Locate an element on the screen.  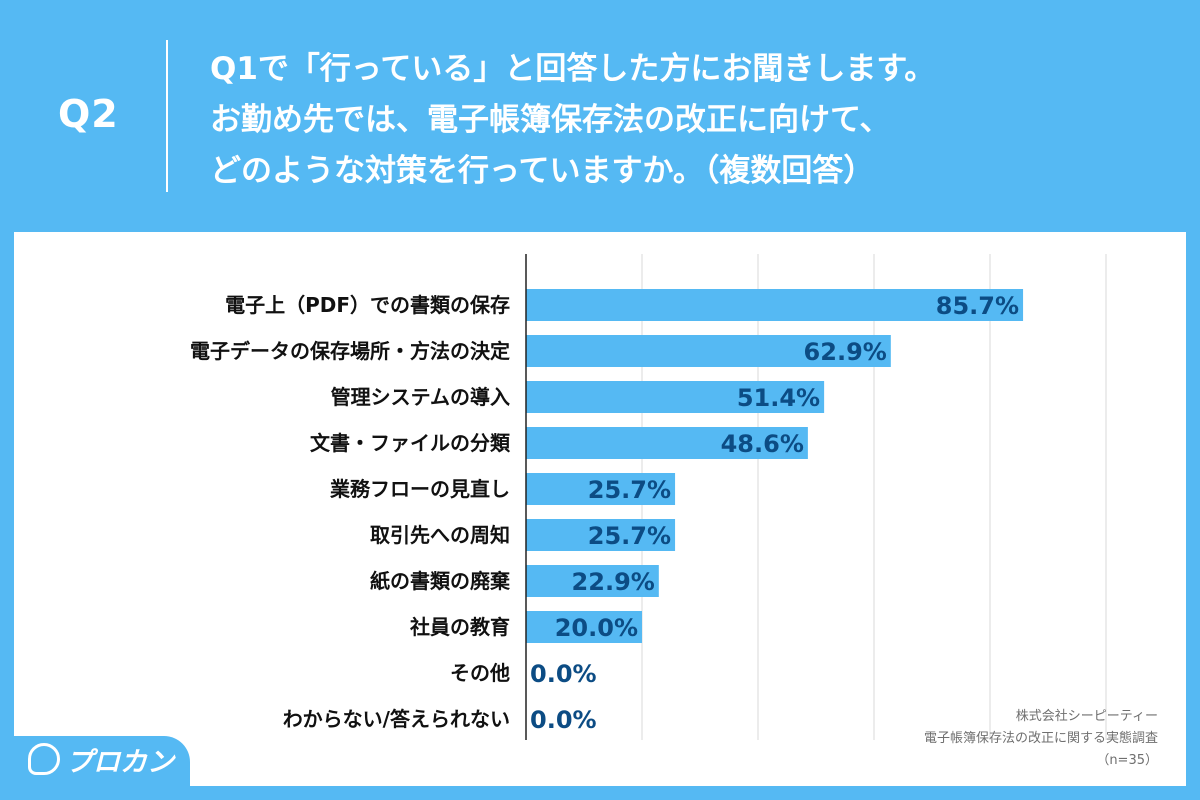
logo-text: プロカン is located at coordinates (120, 762).